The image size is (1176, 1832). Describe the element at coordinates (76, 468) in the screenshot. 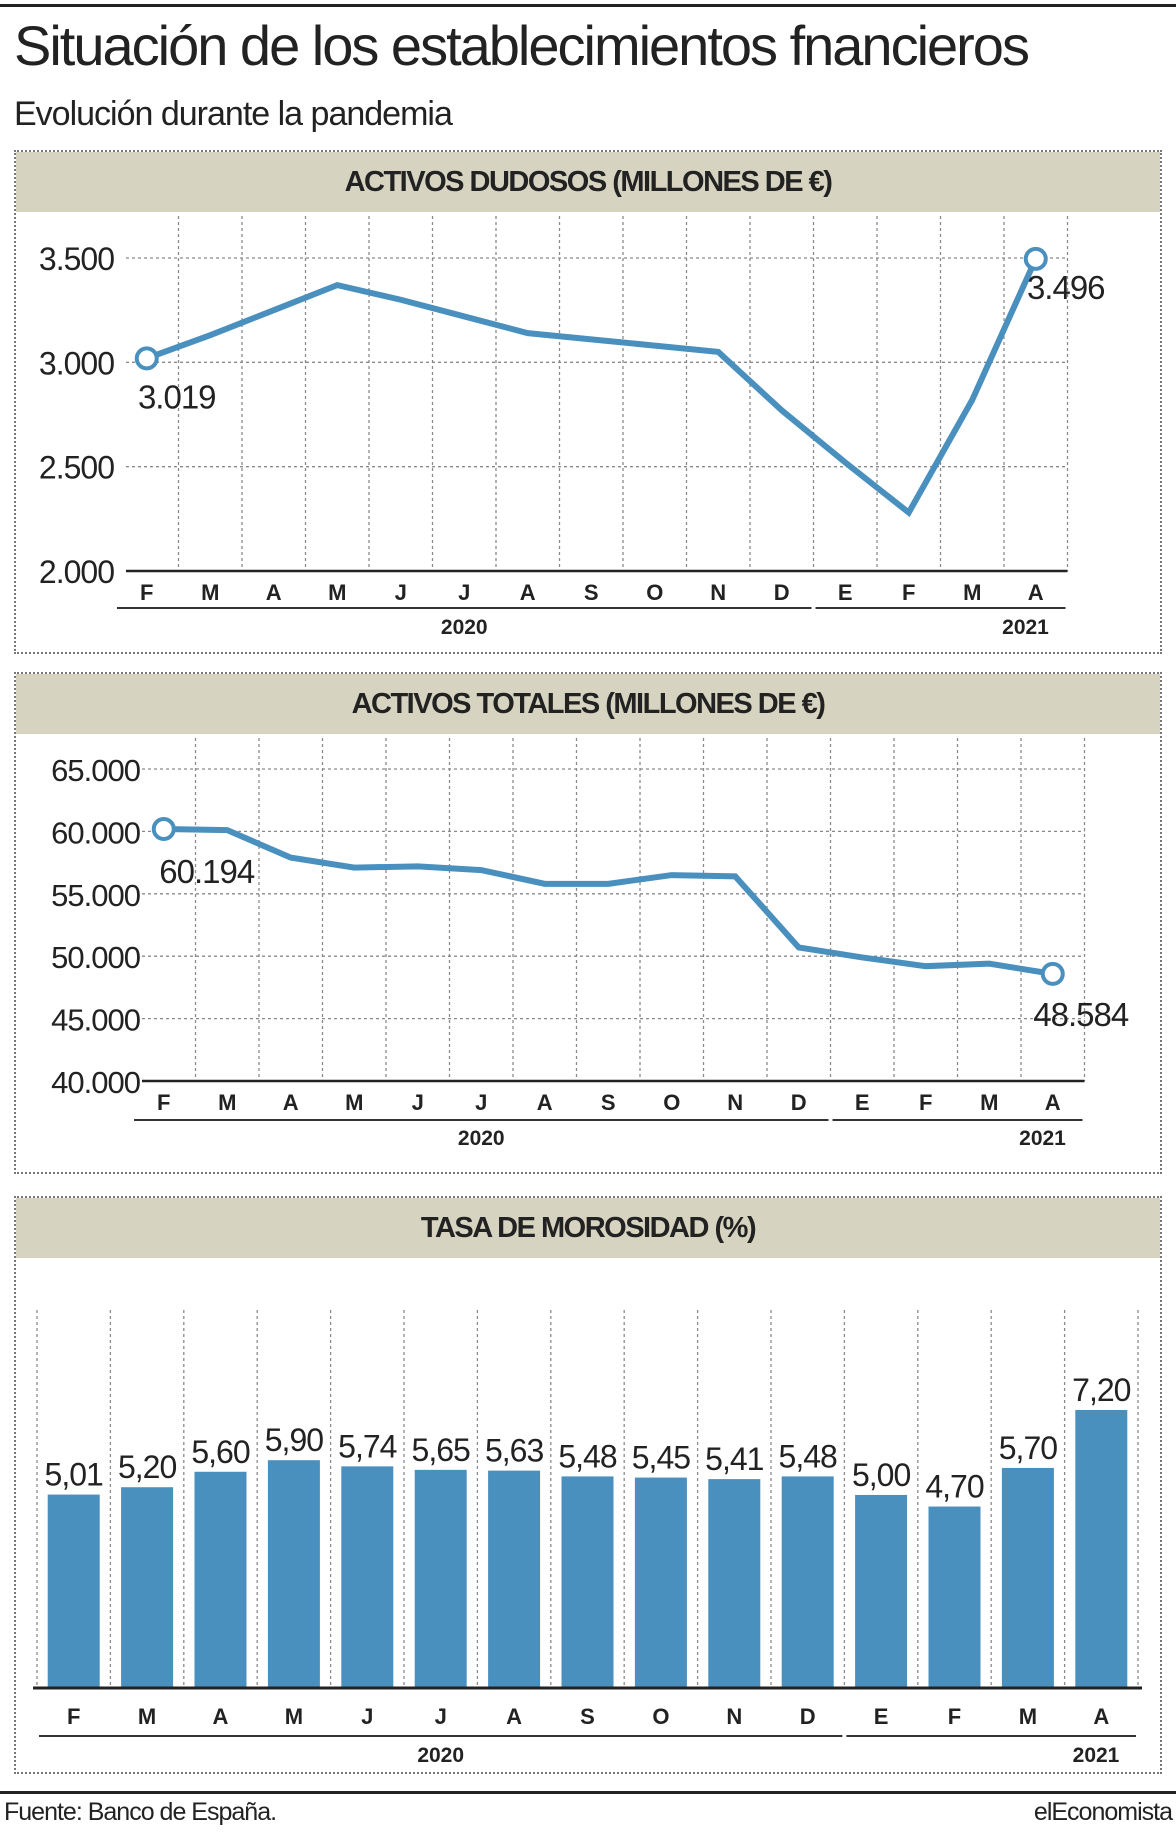

I see `y-tick-label: 2.500` at that location.